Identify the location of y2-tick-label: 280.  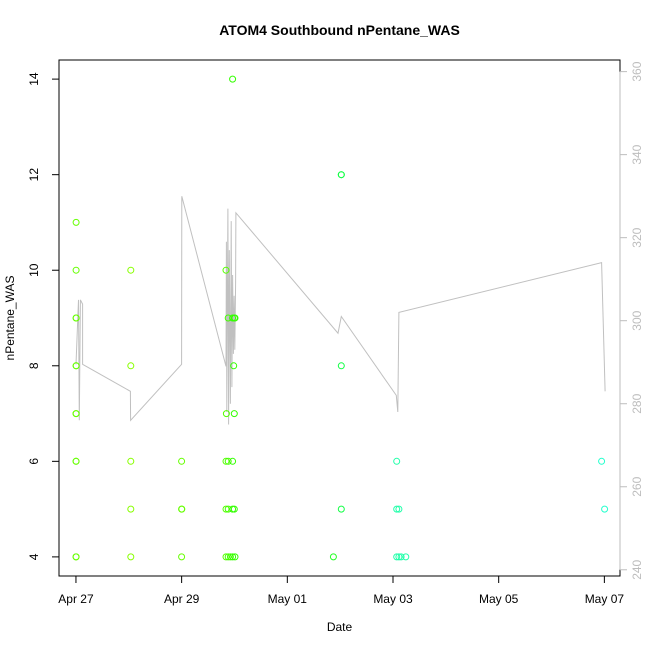
(637, 403).